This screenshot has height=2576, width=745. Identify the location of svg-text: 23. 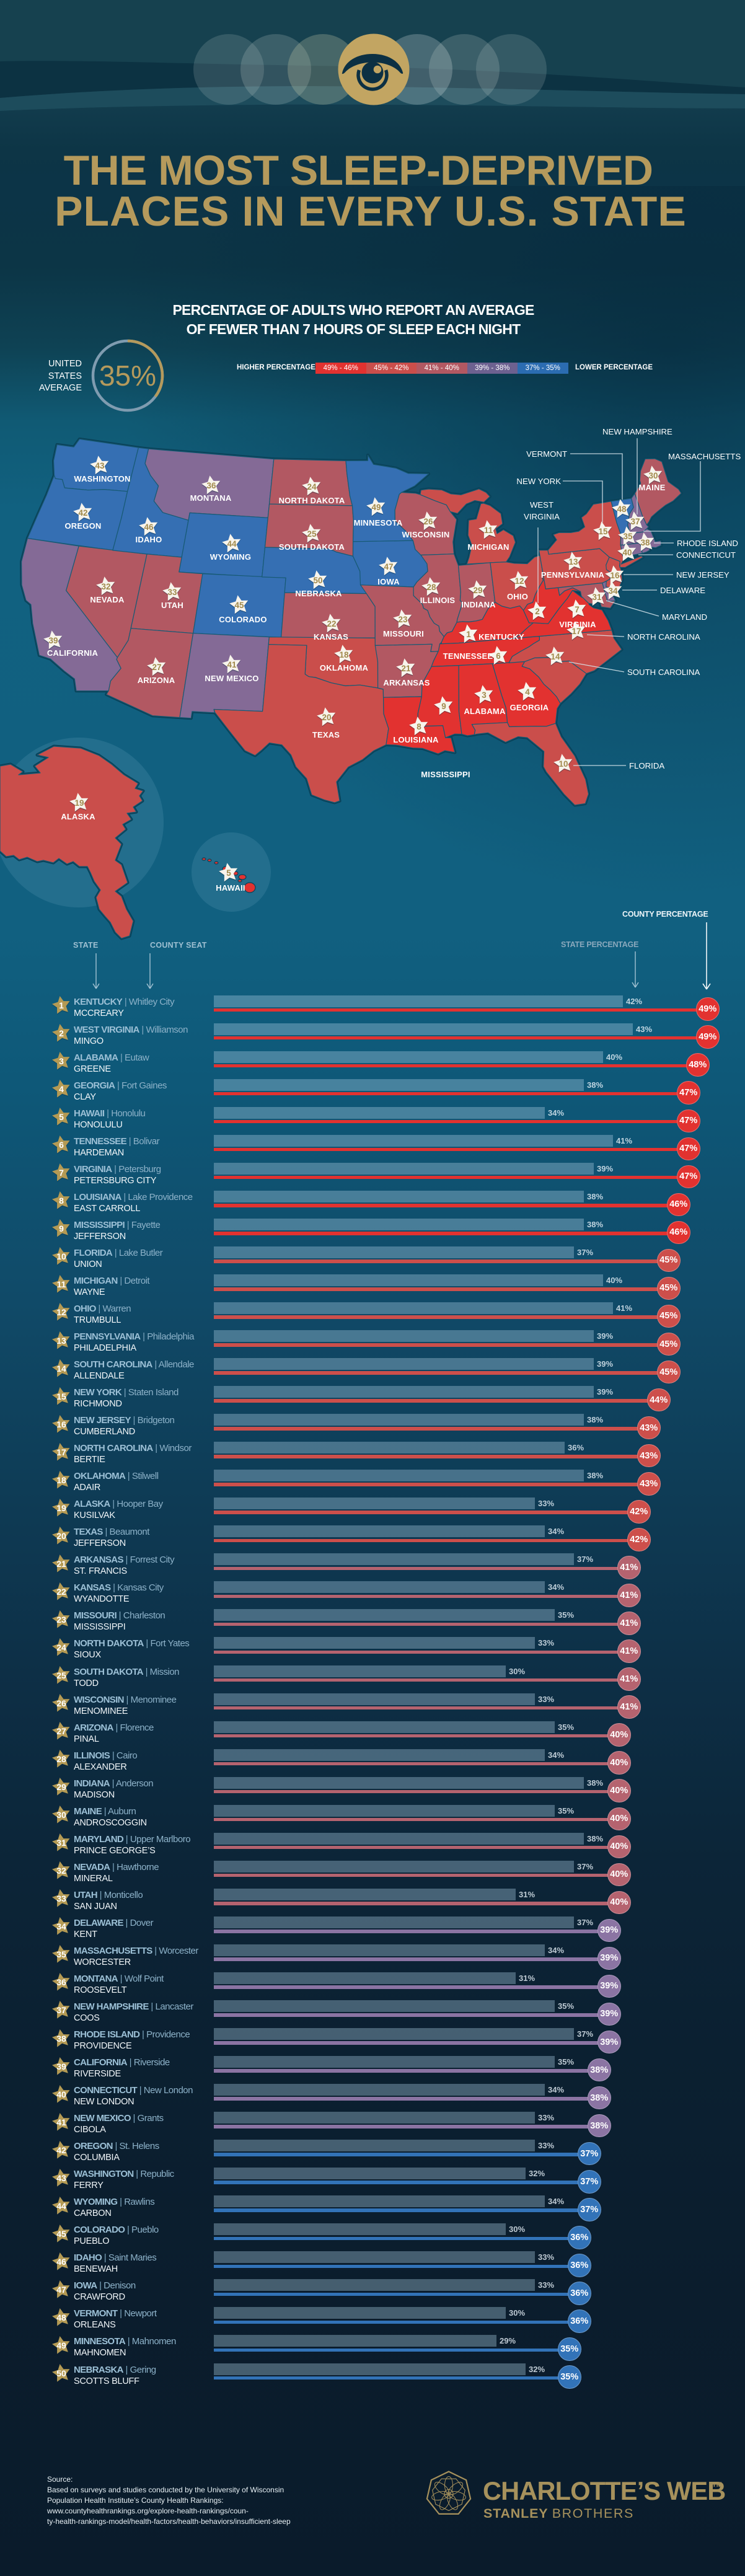
(61, 1620).